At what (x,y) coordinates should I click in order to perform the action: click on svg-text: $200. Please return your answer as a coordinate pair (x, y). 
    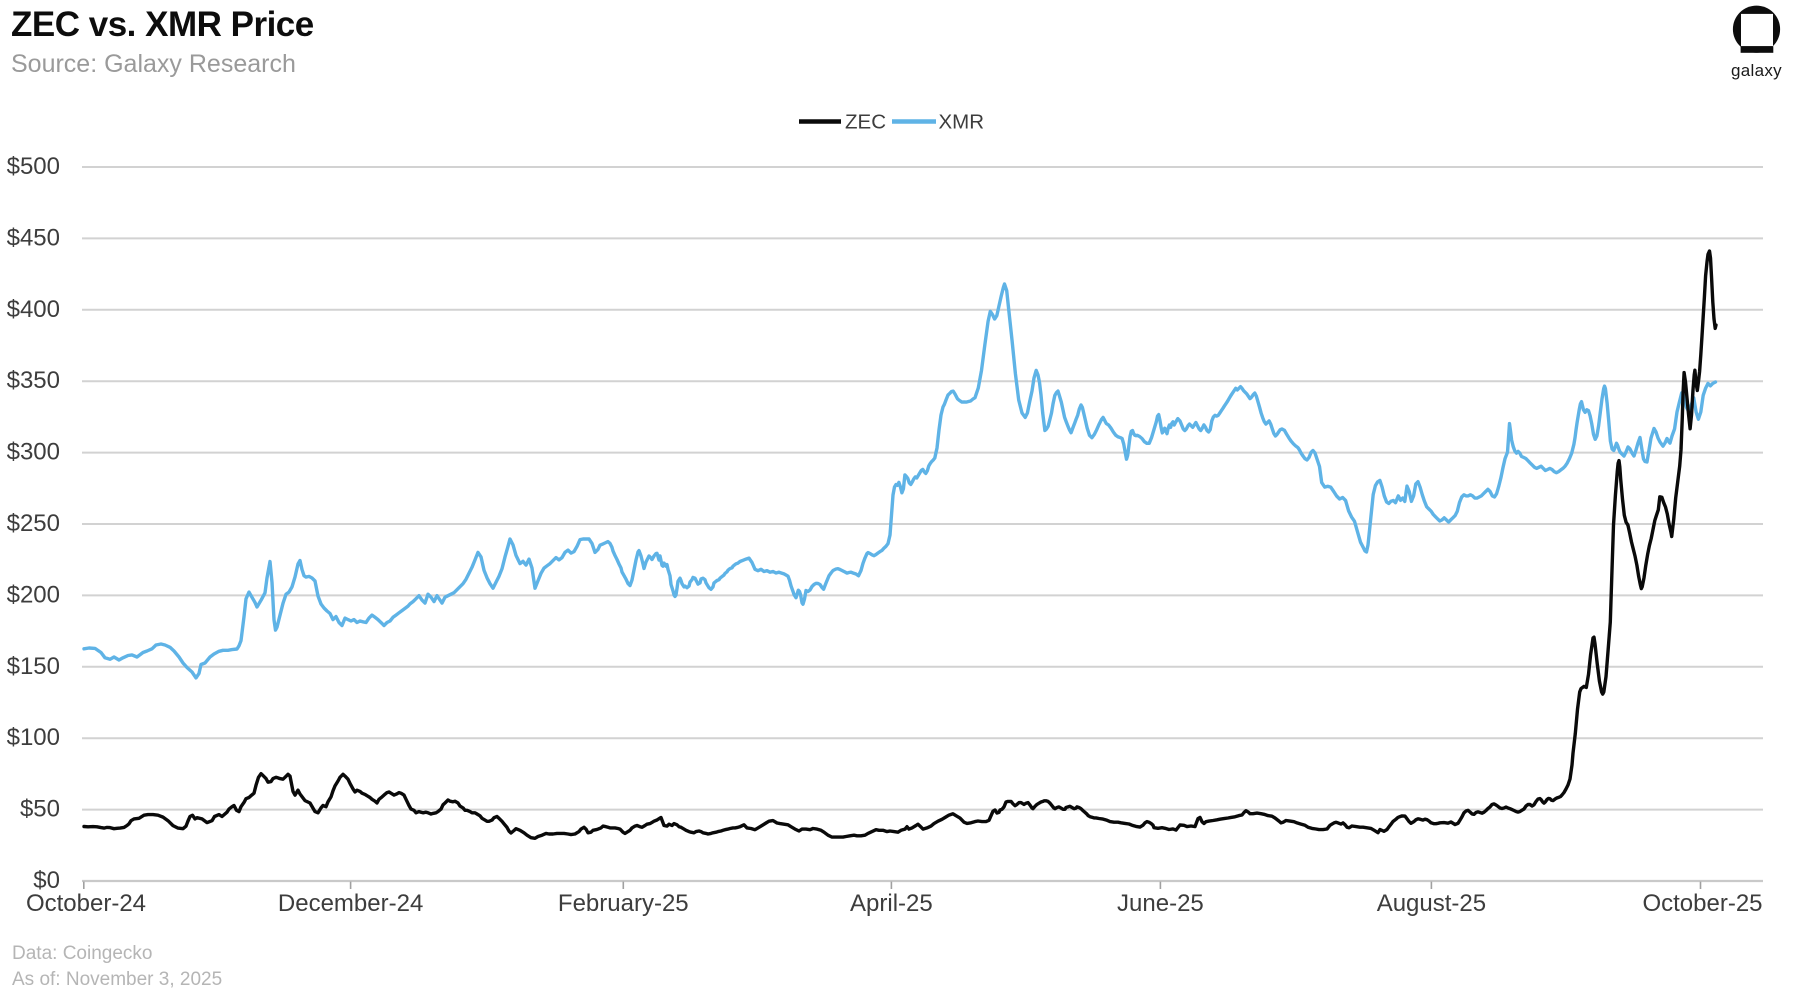
    Looking at the image, I should click on (33, 594).